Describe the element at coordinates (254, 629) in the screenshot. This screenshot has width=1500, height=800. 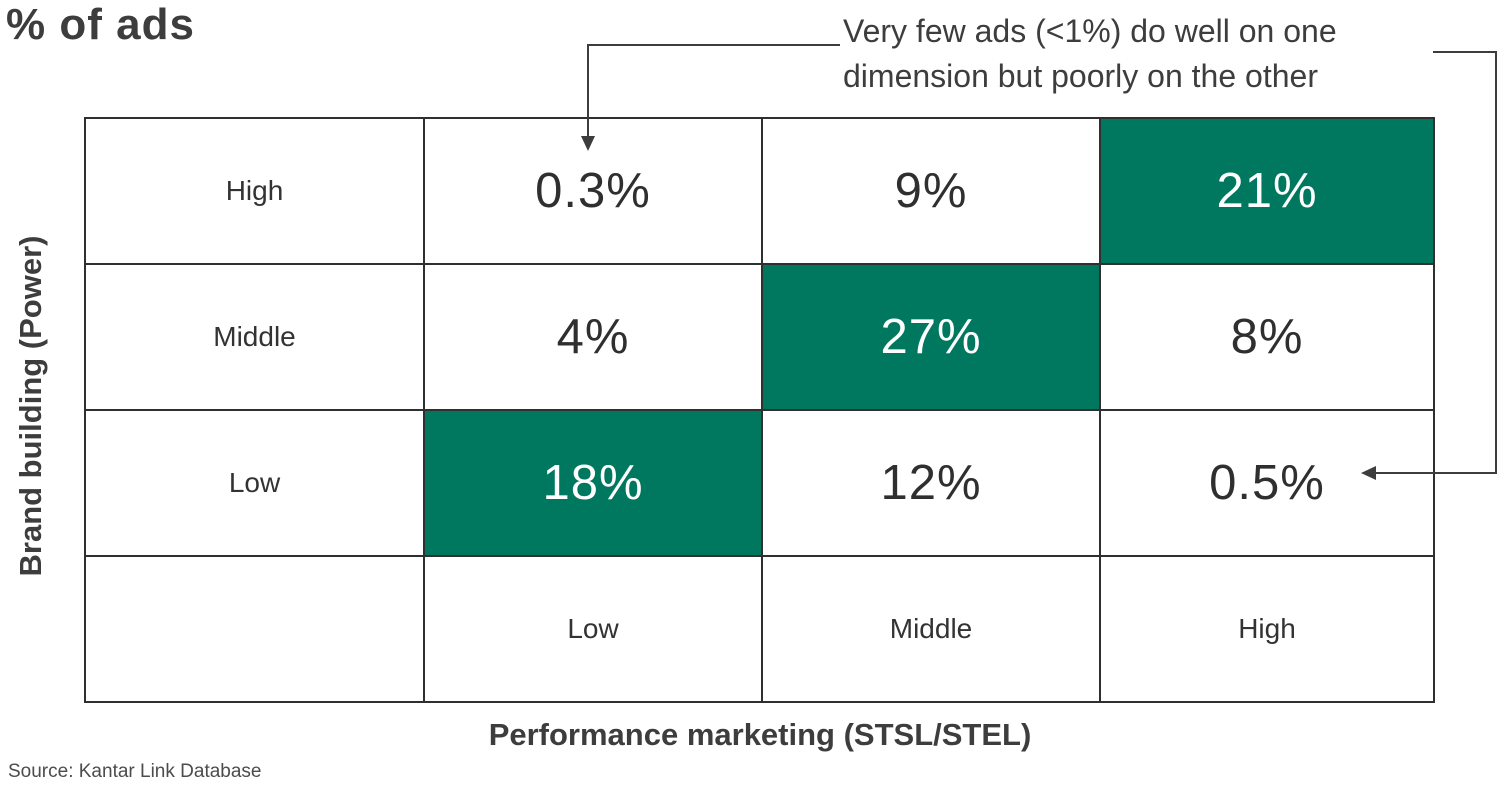
I see `empty-corner-cell` at that location.